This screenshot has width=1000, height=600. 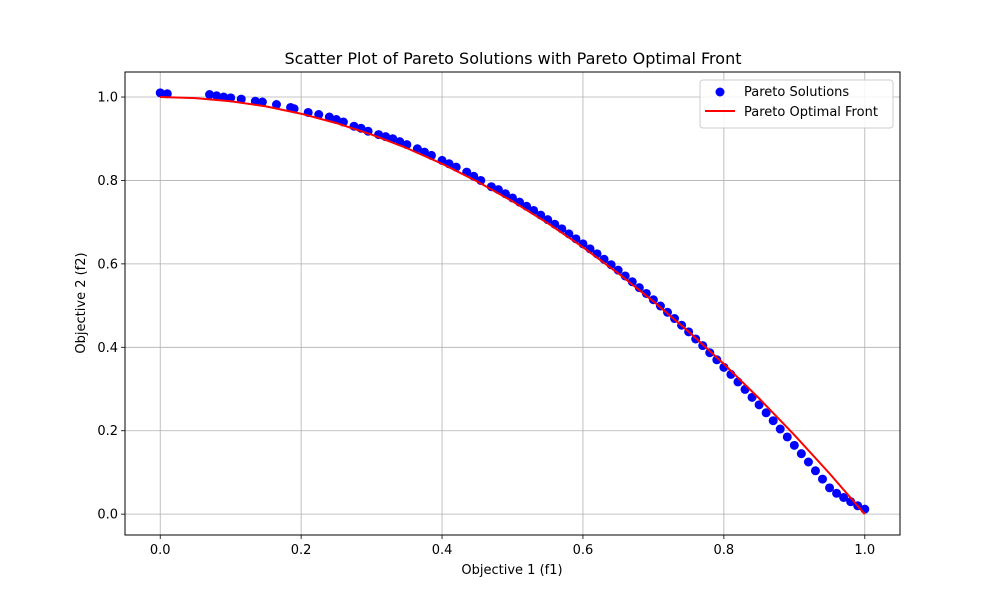 What do you see at coordinates (107, 348) in the screenshot?
I see `y-tick-label: 0.4` at bounding box center [107, 348].